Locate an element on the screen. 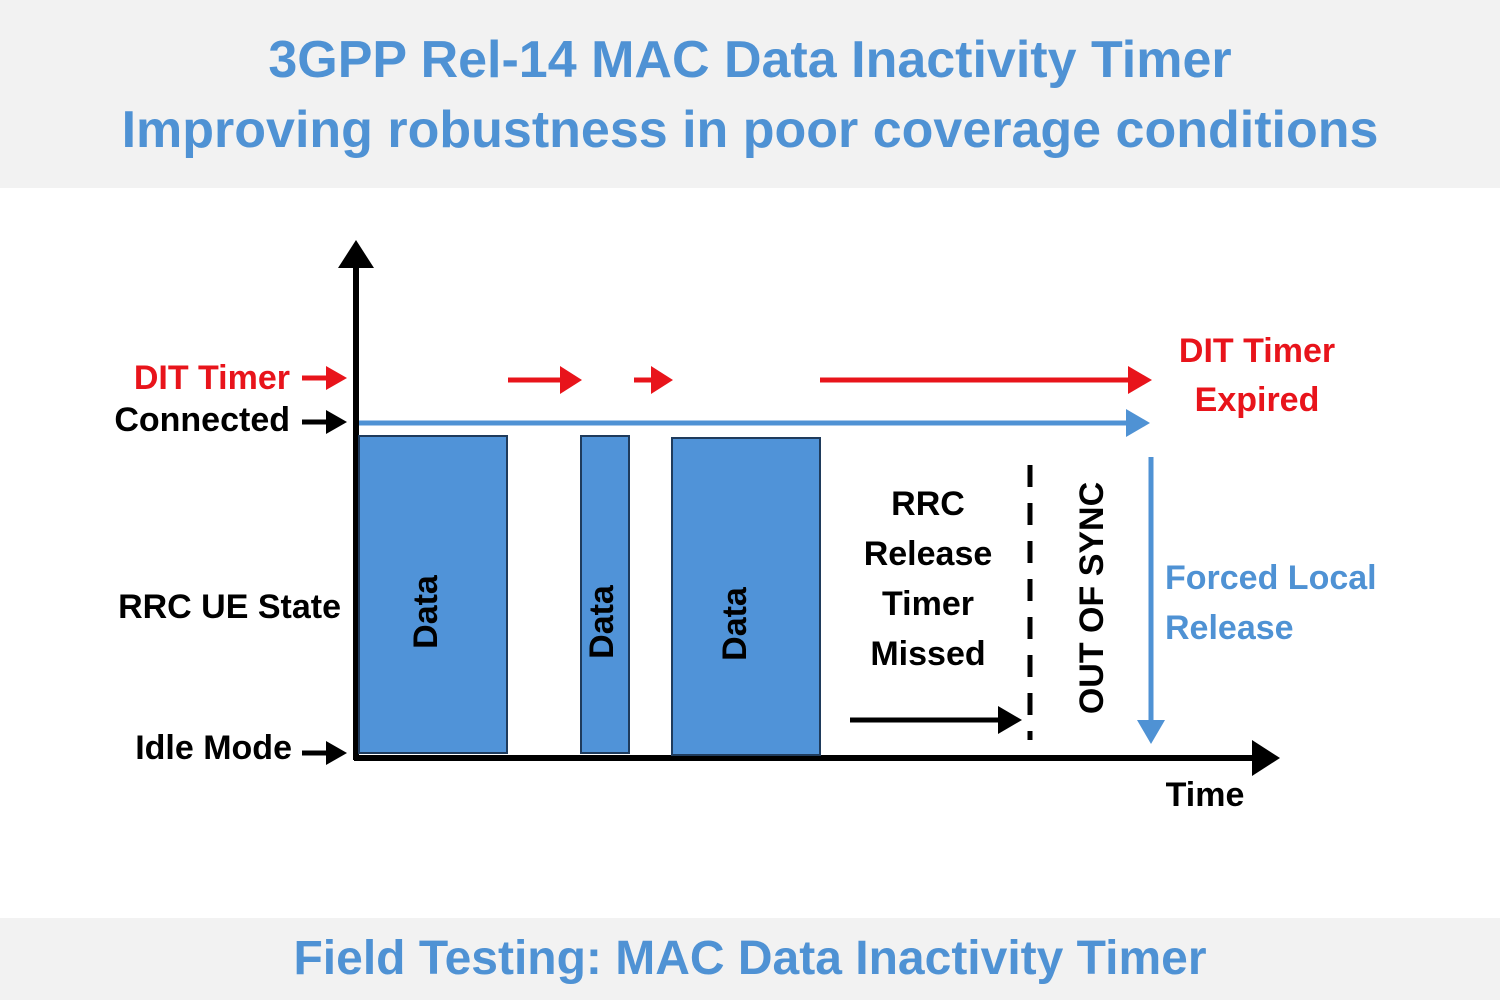 Image resolution: width=1500 pixels, height=1000 pixels. forced-release-line-2: Release is located at coordinates (1229, 628).